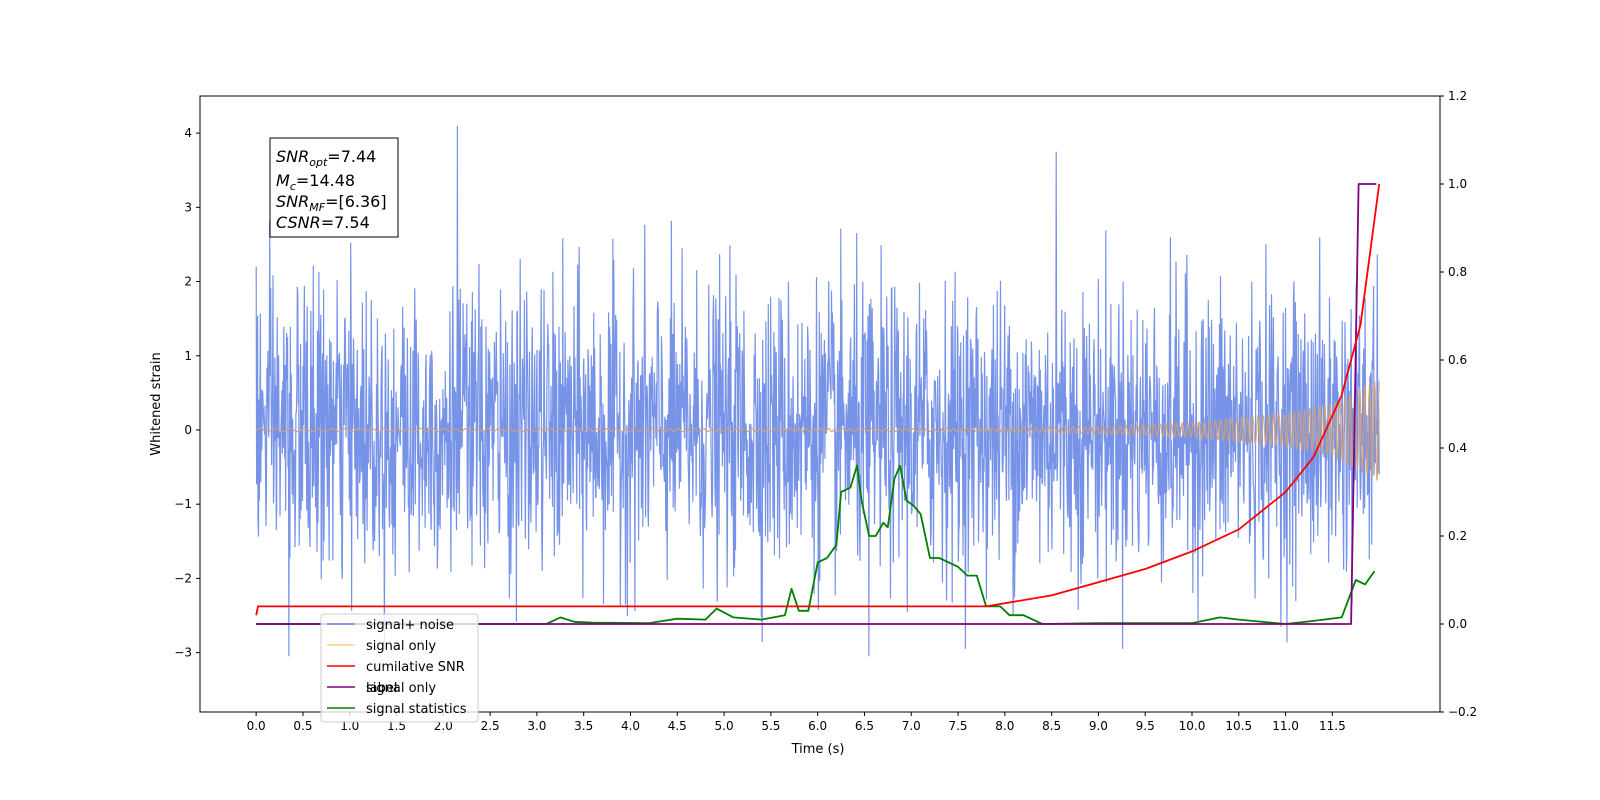  What do you see at coordinates (1098, 726) in the screenshot?
I see `x-tick-label: 9.0` at bounding box center [1098, 726].